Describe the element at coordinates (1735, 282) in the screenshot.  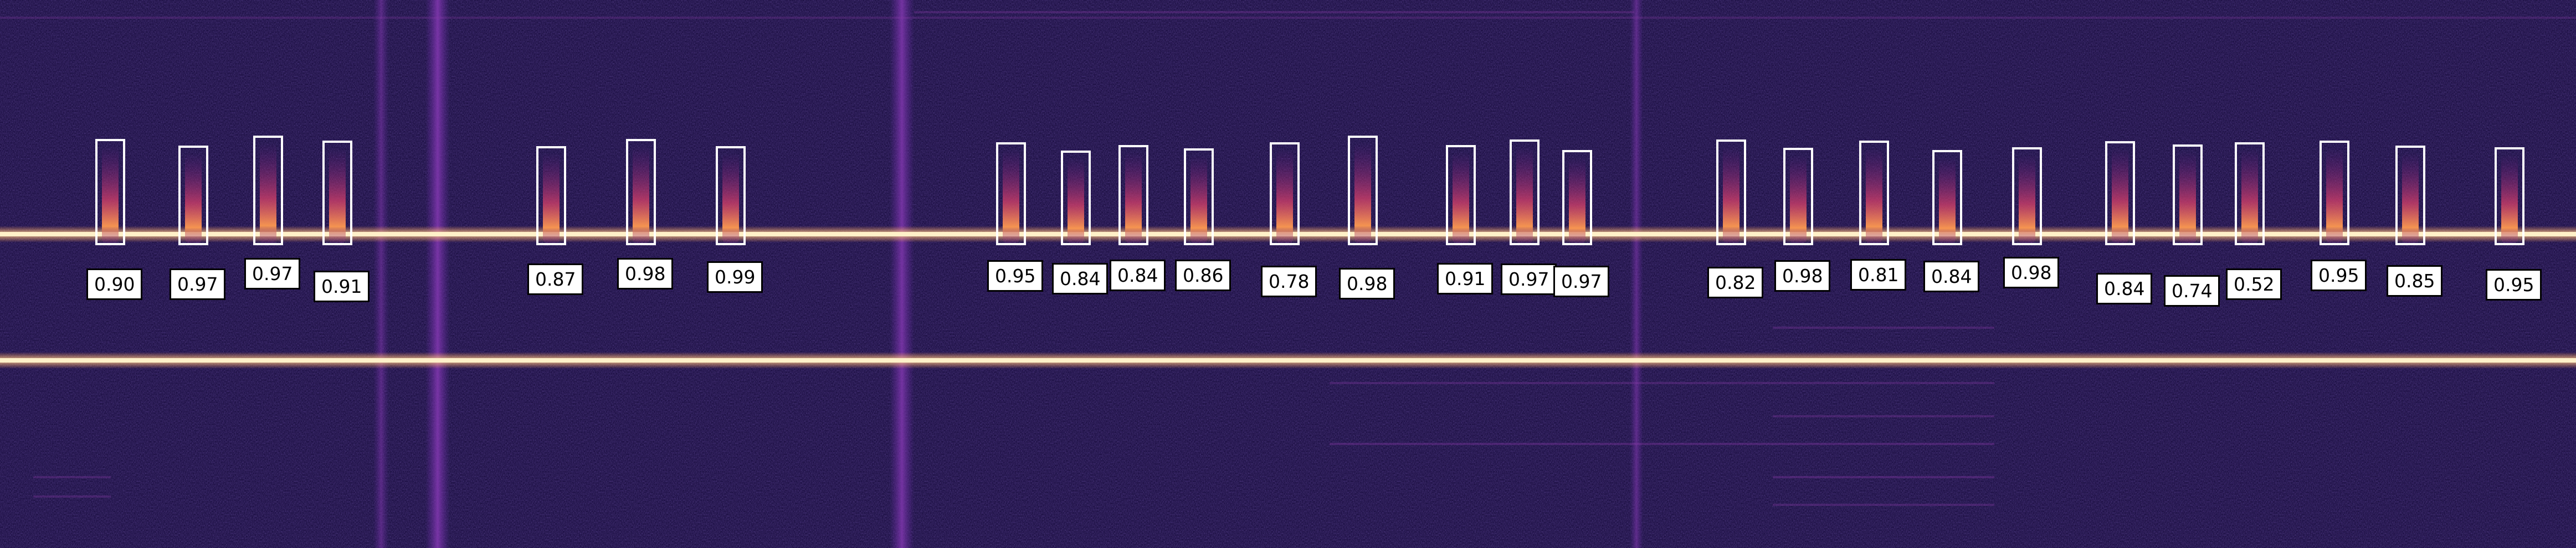
I see `confidence-label: 0.82` at that location.